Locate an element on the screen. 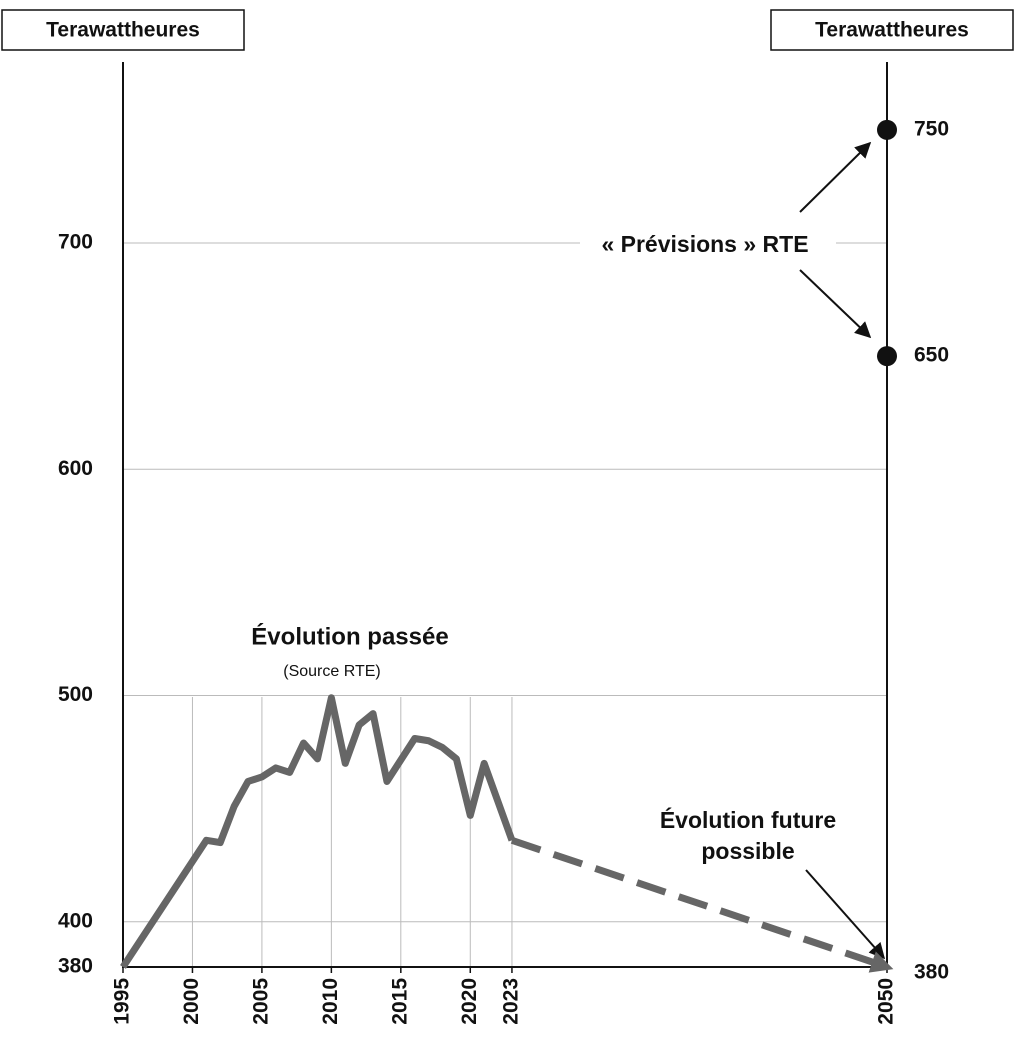 The height and width of the screenshot is (1037, 1016). y2-tick-label: 750 is located at coordinates (931, 128).